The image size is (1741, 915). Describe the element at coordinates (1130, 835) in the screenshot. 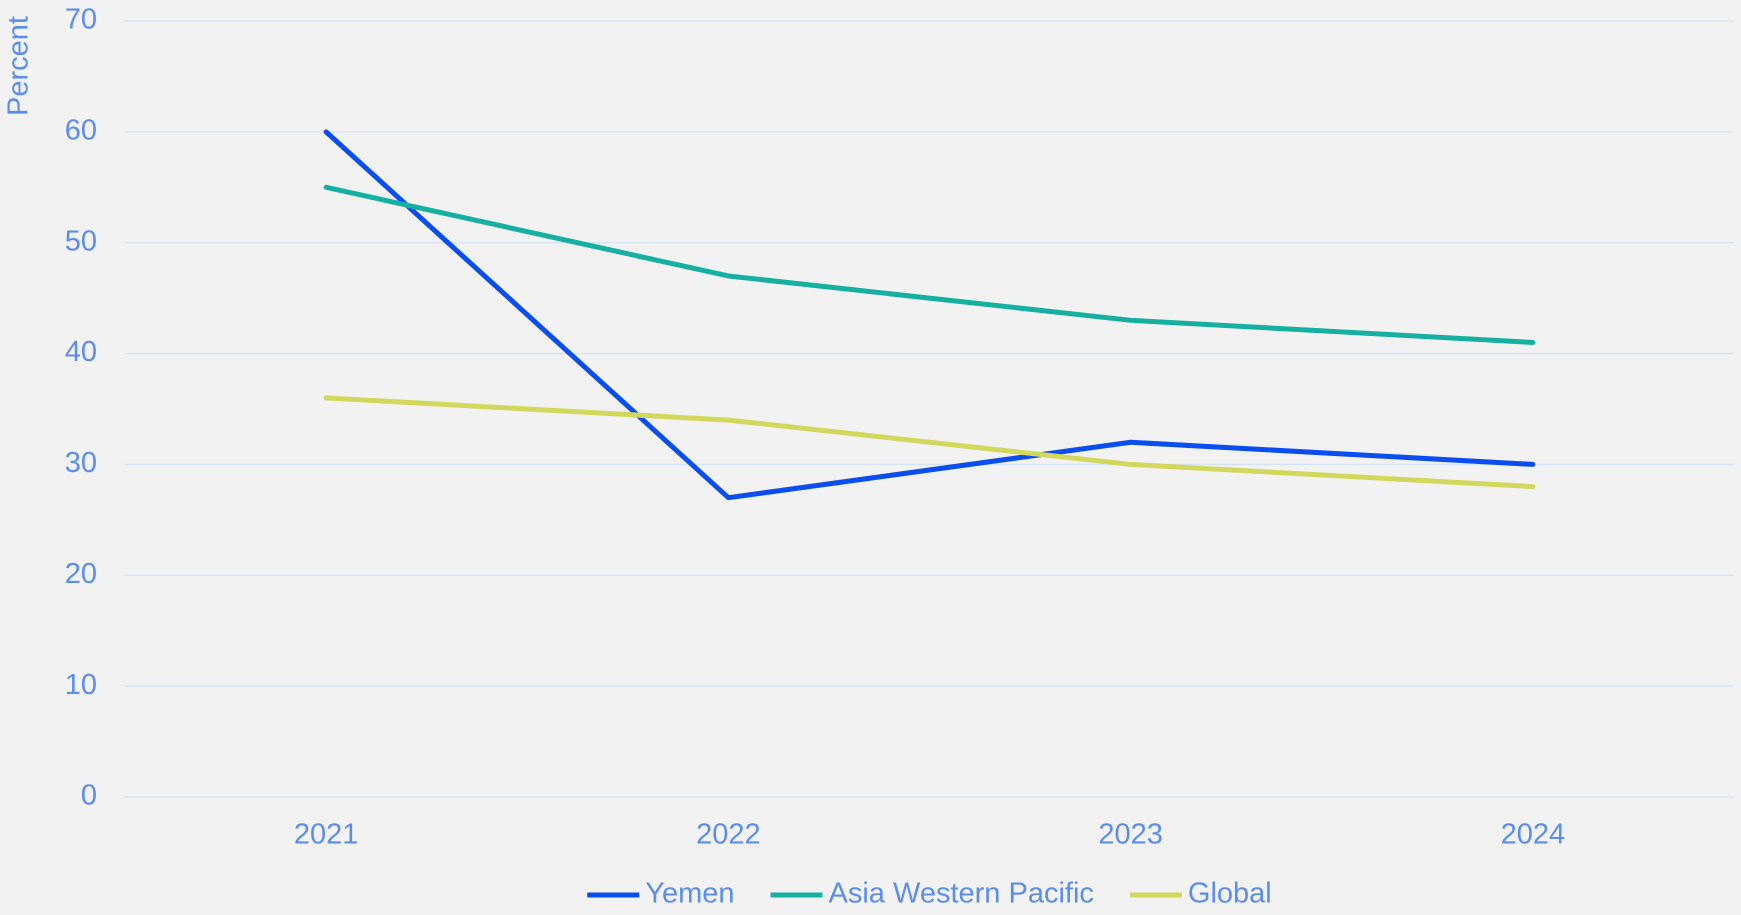

I see `x-tick-label: 2023` at that location.